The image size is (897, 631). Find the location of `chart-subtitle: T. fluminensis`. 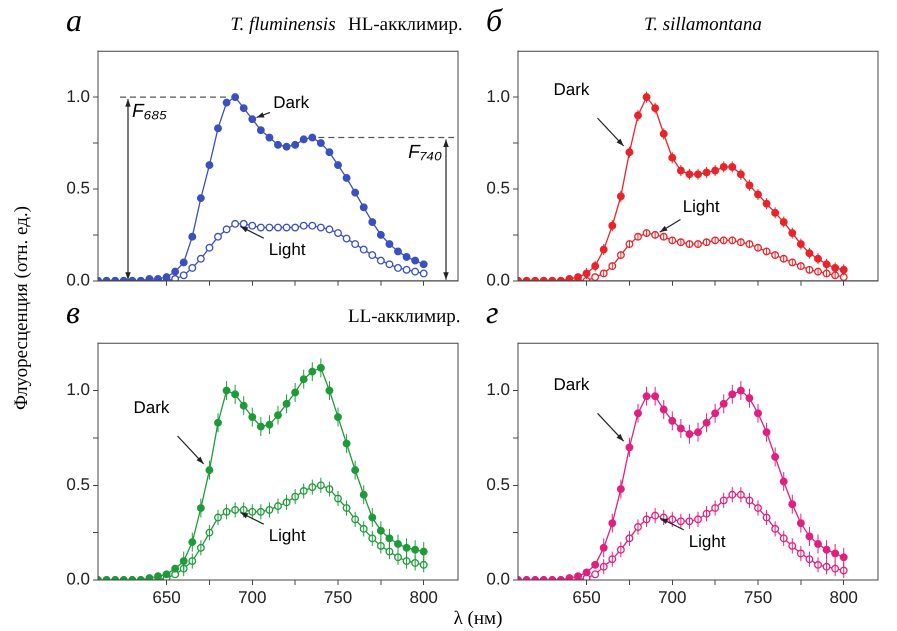

chart-subtitle: T. fluminensis is located at coordinates (283, 24).